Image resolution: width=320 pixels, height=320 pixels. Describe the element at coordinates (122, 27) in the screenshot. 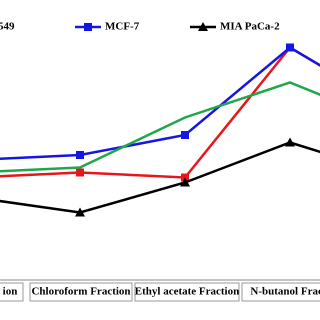

I see `legend-label: MCF-7` at that location.